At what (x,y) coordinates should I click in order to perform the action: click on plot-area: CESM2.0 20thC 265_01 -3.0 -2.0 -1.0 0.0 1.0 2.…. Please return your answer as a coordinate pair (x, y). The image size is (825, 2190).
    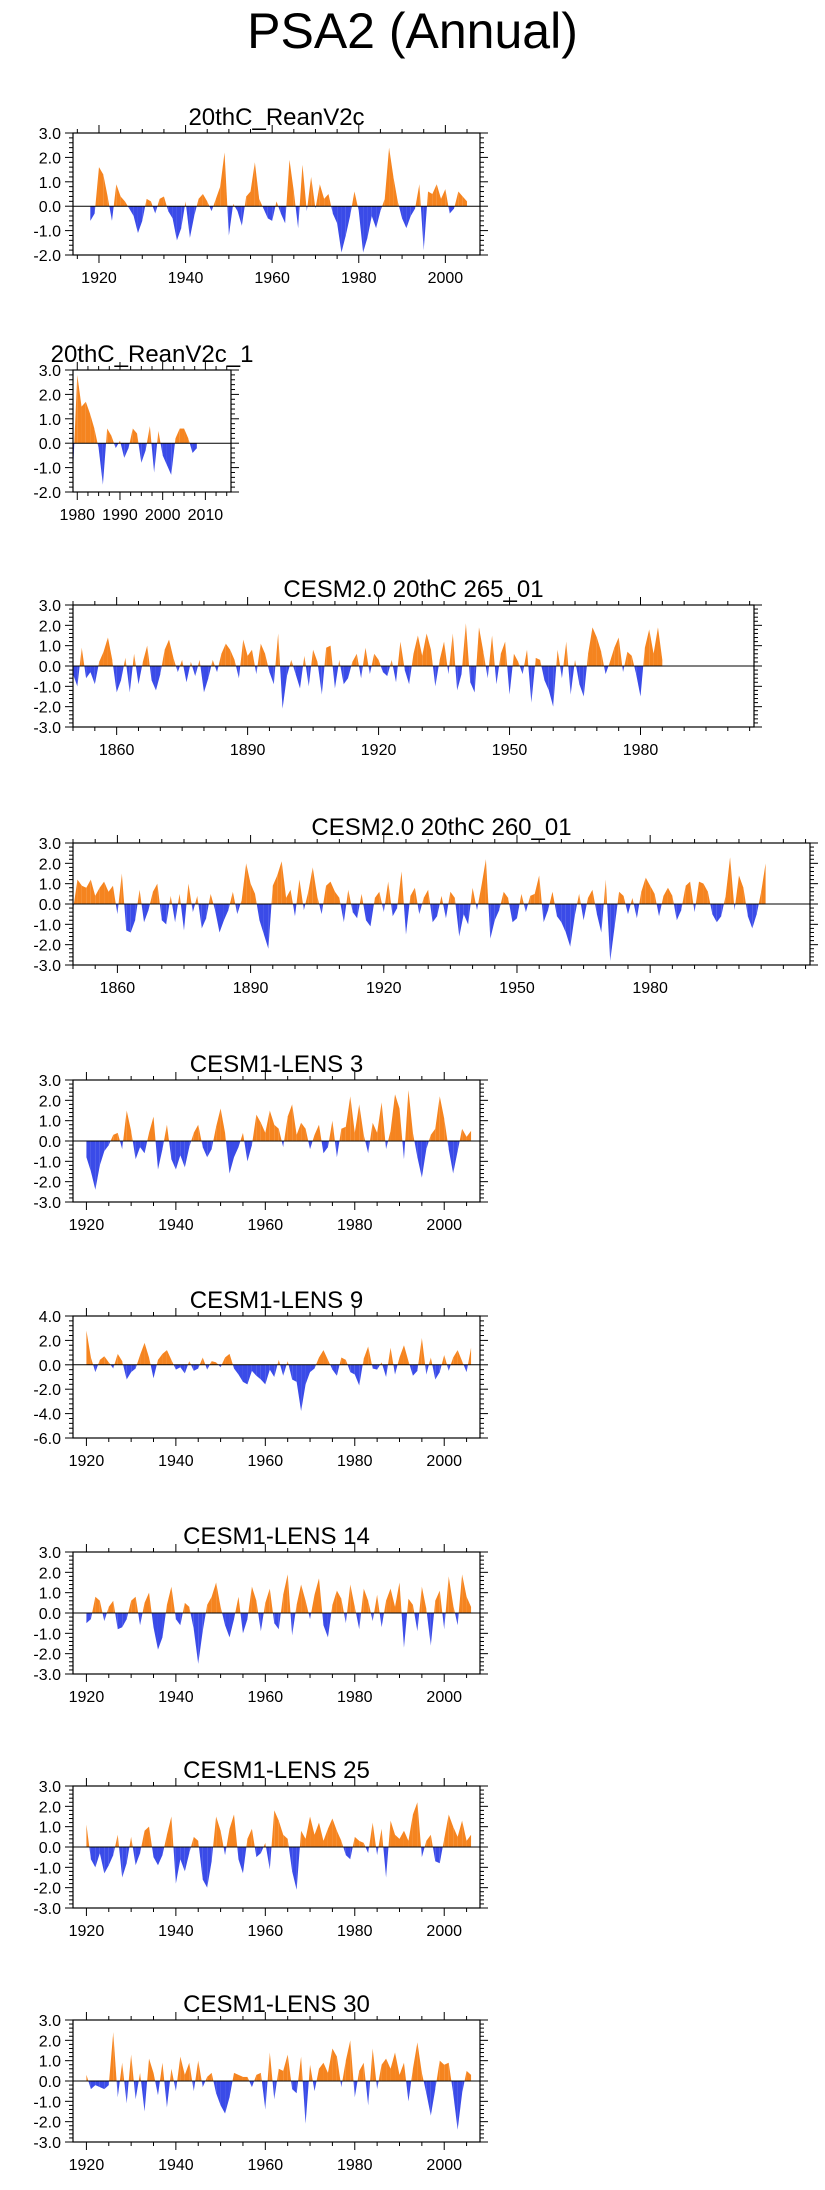
    Looking at the image, I should click on (397, 667).